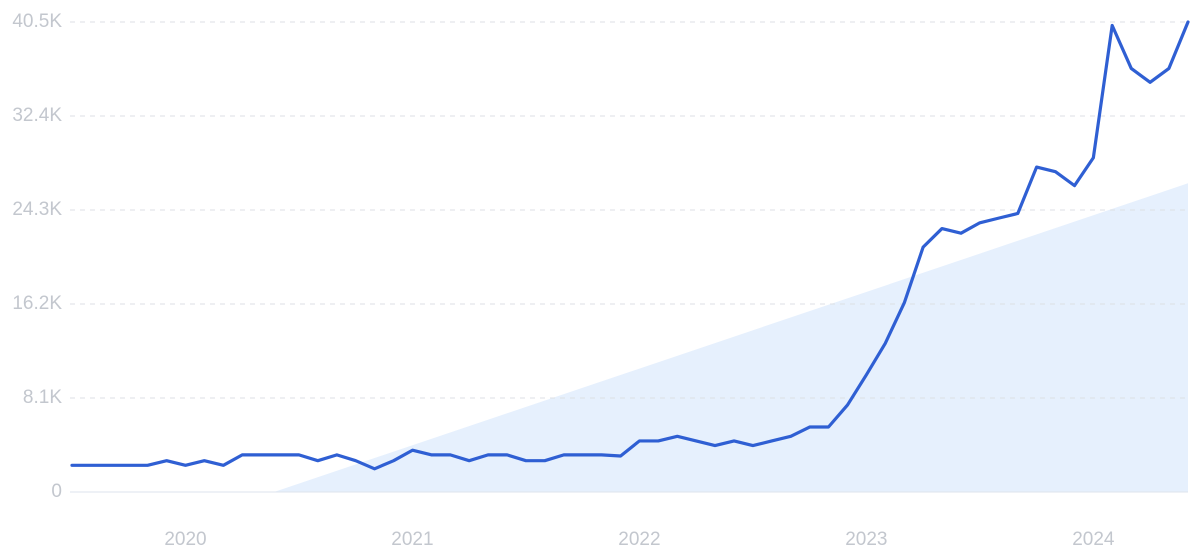 Image resolution: width=1200 pixels, height=557 pixels. What do you see at coordinates (42, 397) in the screenshot?
I see `y-tick-label: 8.1K` at bounding box center [42, 397].